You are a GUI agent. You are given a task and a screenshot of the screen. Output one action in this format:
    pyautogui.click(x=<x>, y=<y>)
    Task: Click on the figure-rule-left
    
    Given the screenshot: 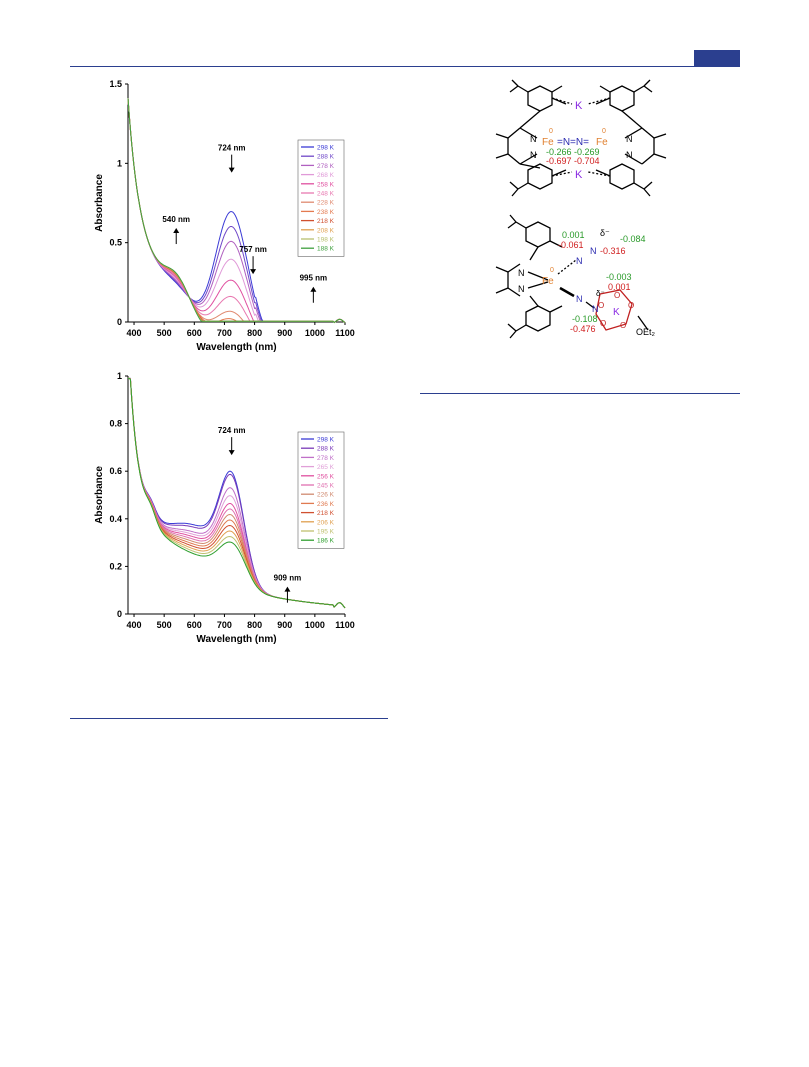 What is the action you would take?
    pyautogui.click(x=229, y=718)
    